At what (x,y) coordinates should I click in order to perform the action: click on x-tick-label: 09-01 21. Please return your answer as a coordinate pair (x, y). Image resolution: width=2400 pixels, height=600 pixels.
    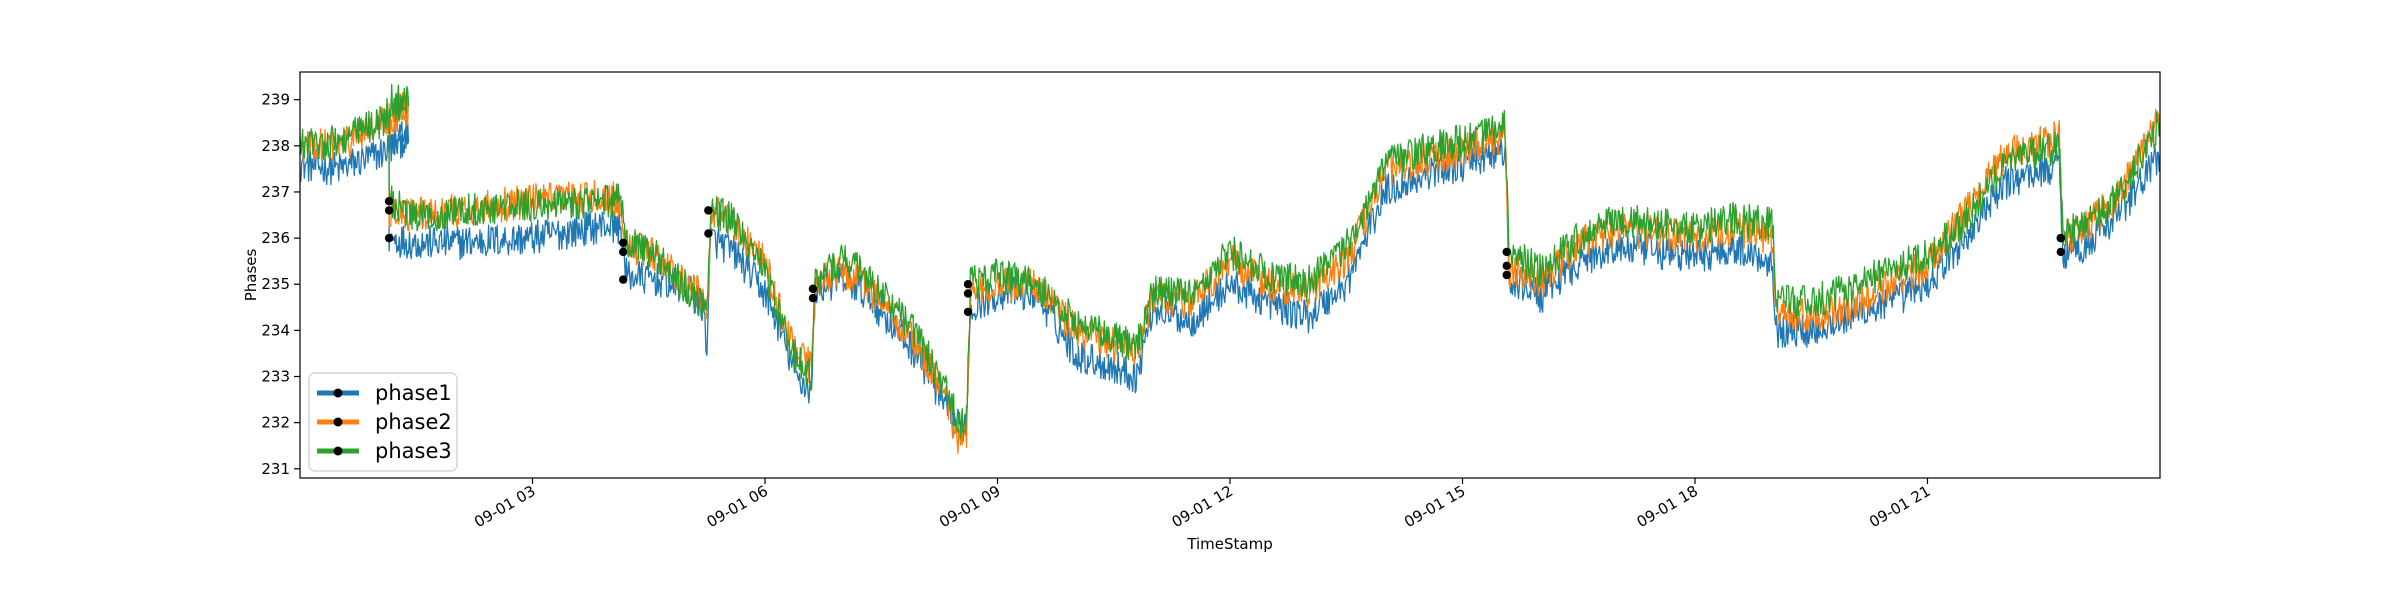
    Looking at the image, I should click on (1899, 506).